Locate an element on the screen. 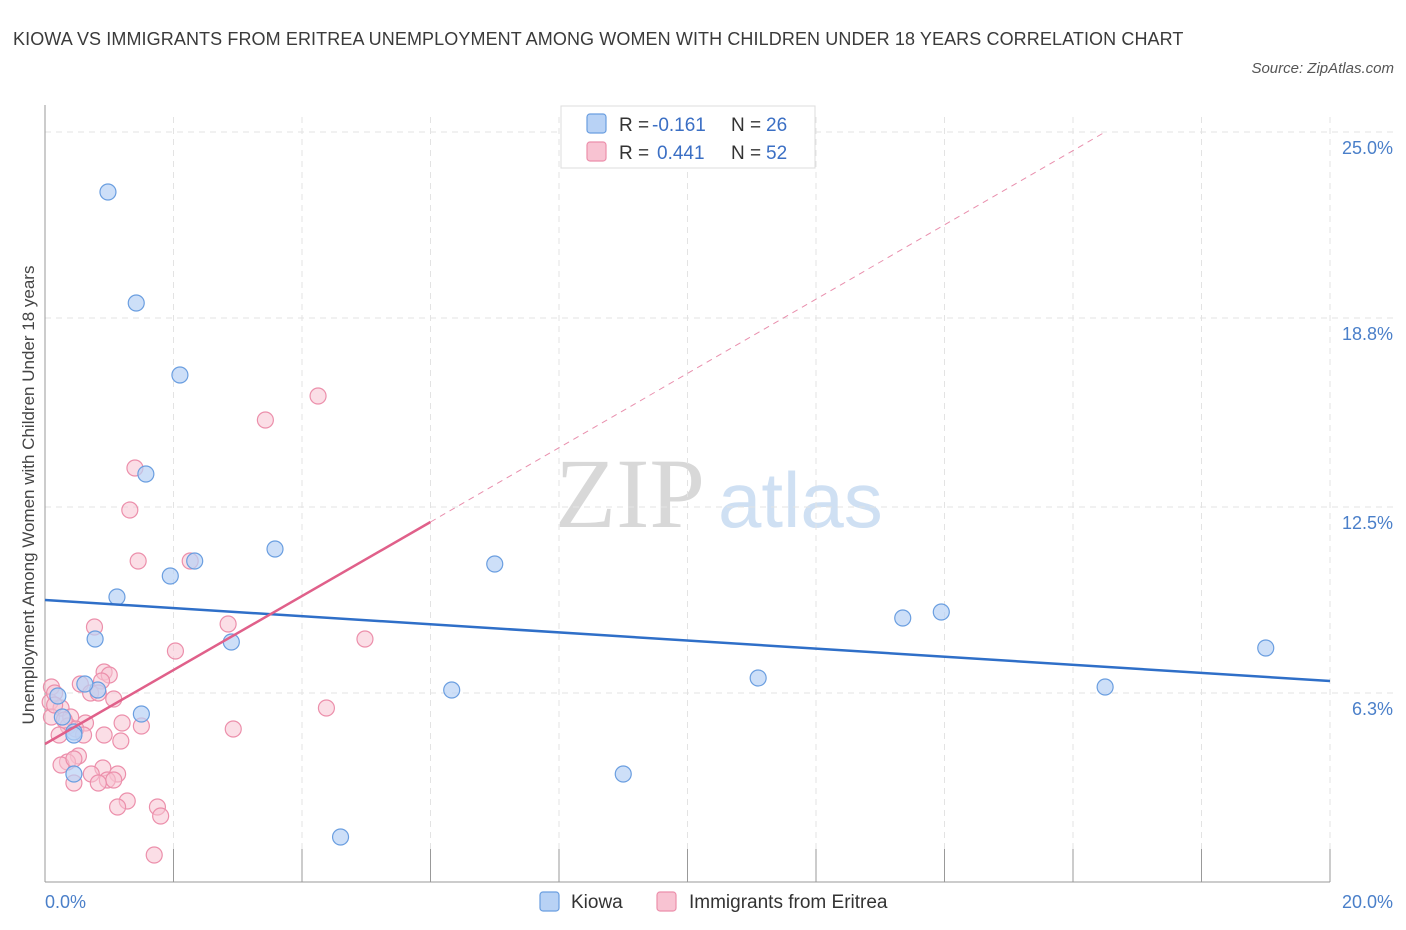  y-tick-label: 6.3% is located at coordinates (1372, 709).